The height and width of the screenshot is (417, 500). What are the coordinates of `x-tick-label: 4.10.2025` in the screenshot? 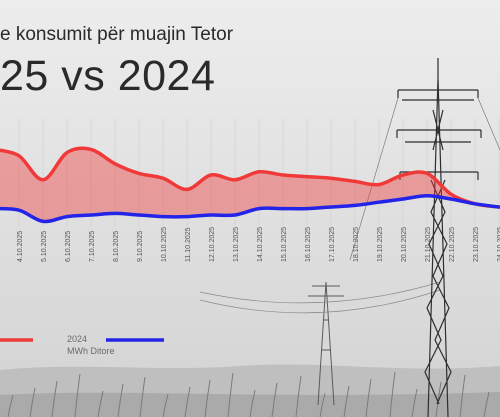 It's located at (20, 246).